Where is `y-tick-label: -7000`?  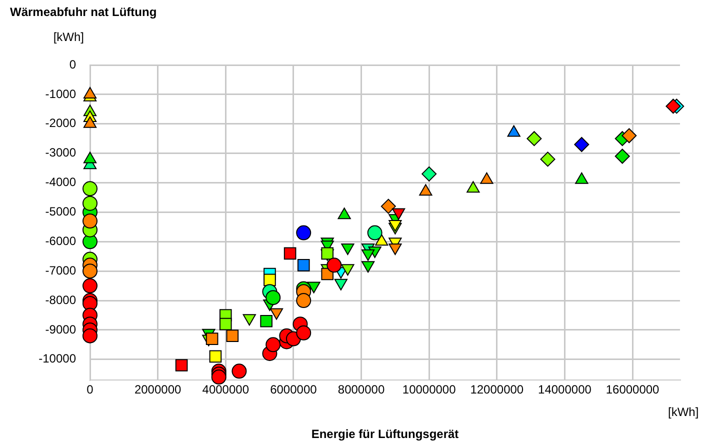 y-tick-label: -7000 is located at coordinates (60, 270).